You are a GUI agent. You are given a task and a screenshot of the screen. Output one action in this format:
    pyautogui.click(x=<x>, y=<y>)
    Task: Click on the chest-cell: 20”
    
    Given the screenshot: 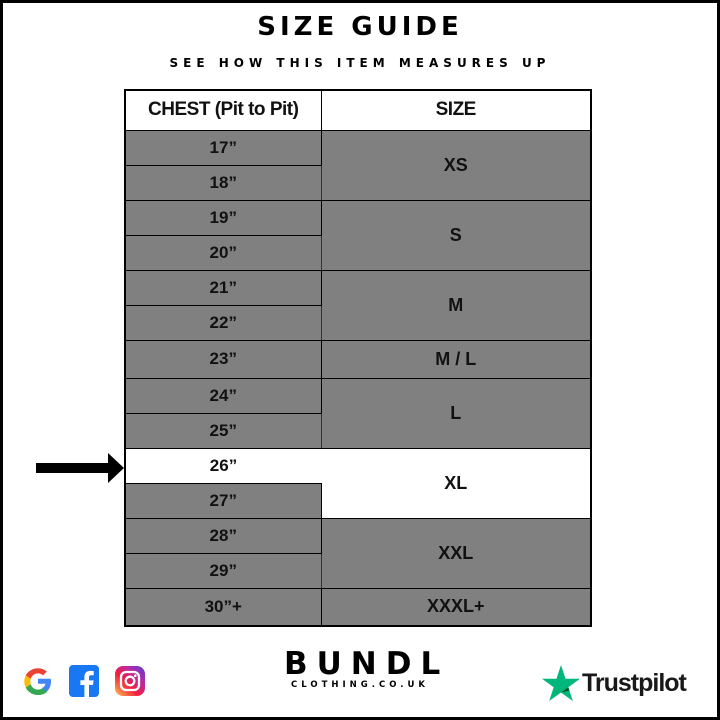 What is the action you would take?
    pyautogui.click(x=223, y=252)
    